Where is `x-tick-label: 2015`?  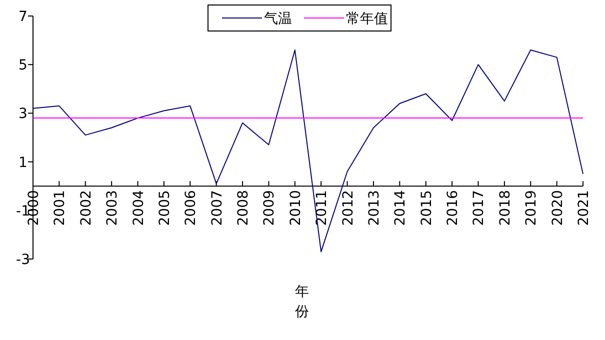
x-tick-label: 2015 is located at coordinates (426, 208).